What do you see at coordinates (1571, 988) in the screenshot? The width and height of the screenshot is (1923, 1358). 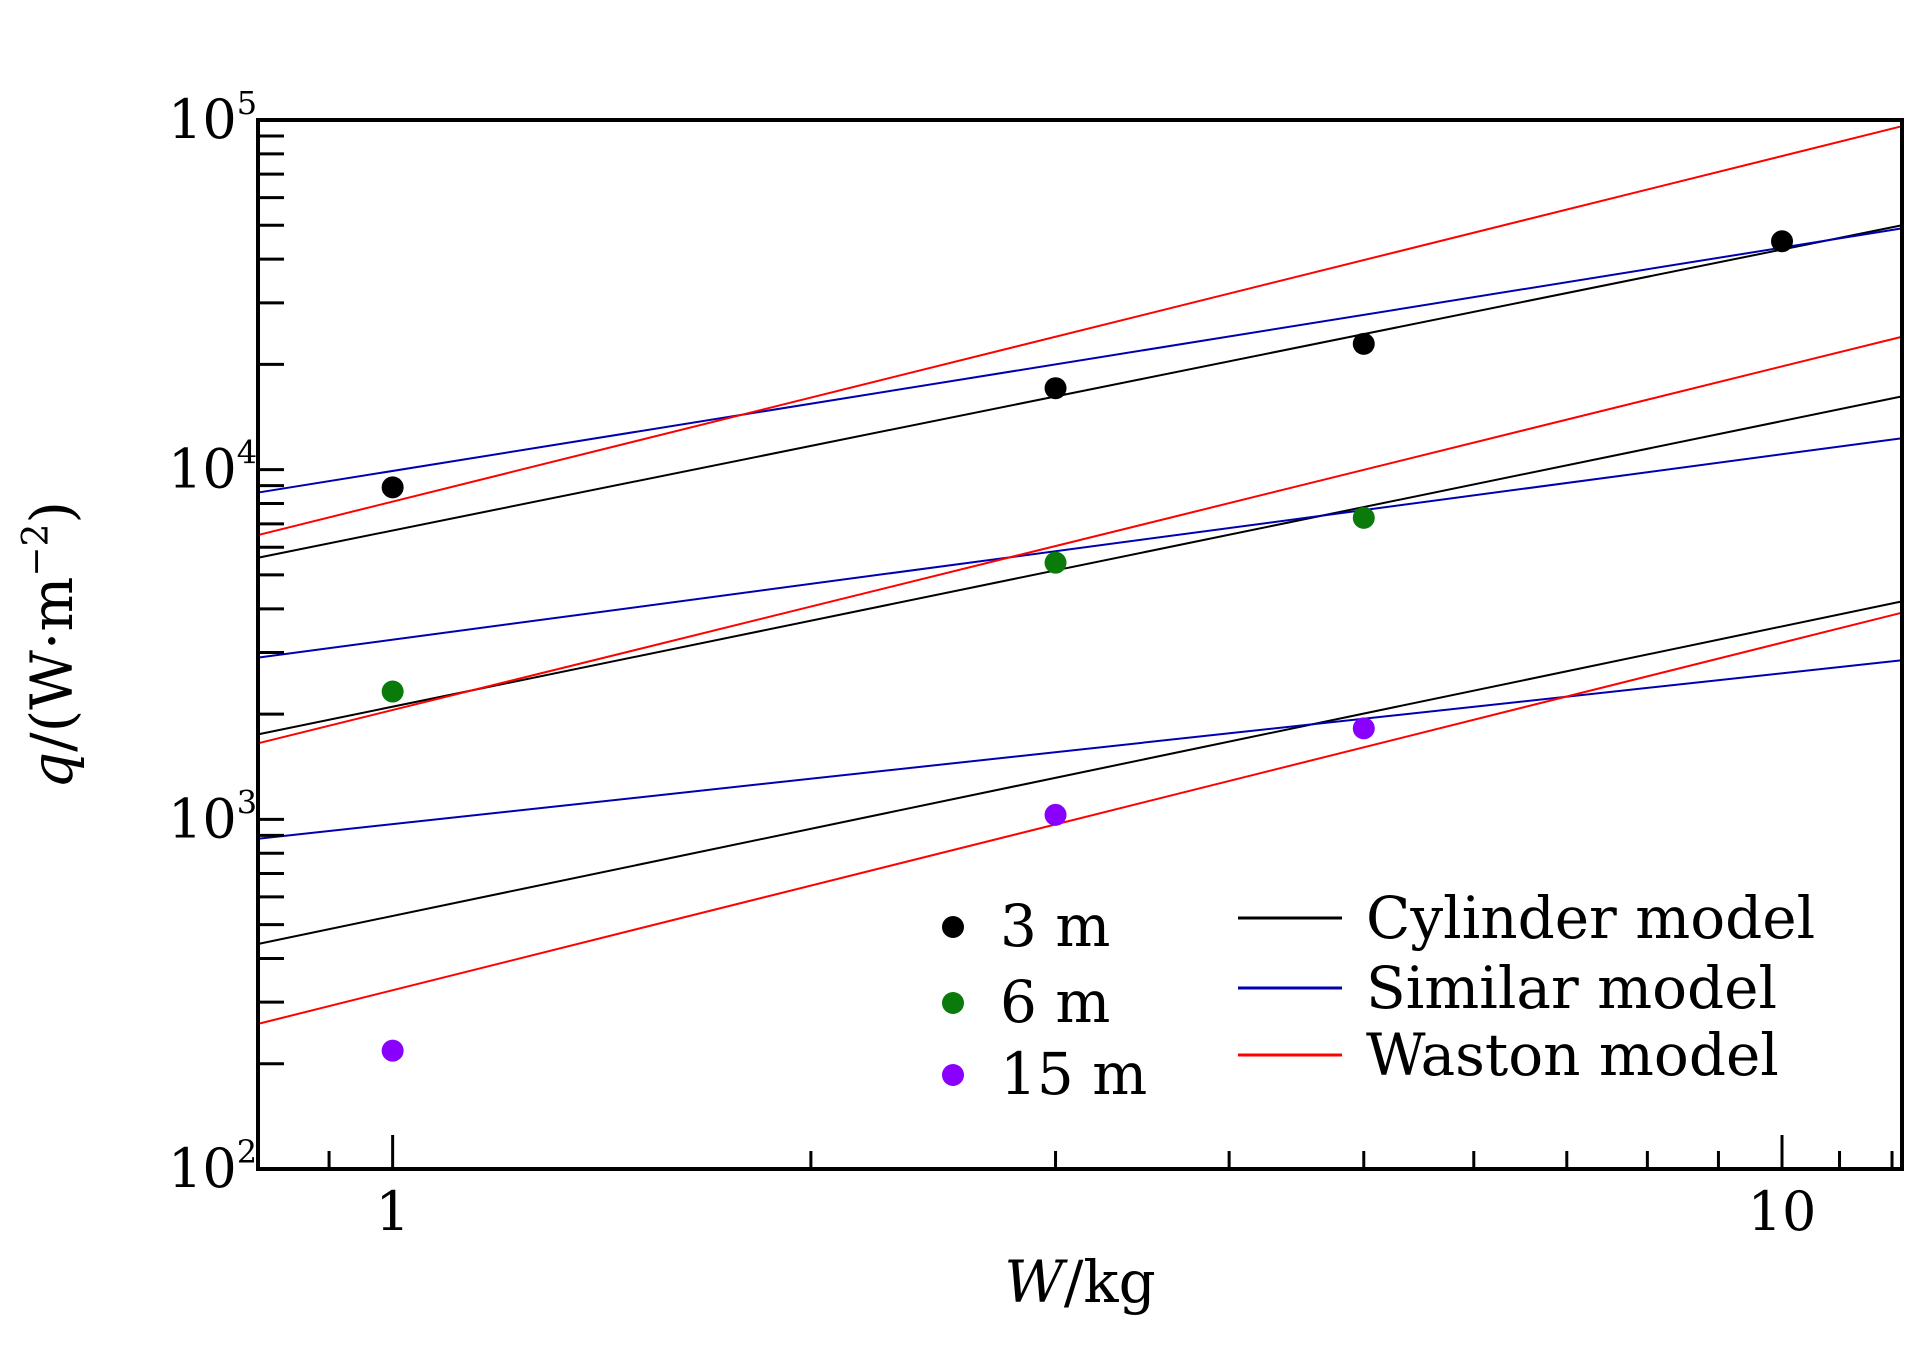 I see `legend-label-similar-model: Similar model` at bounding box center [1571, 988].